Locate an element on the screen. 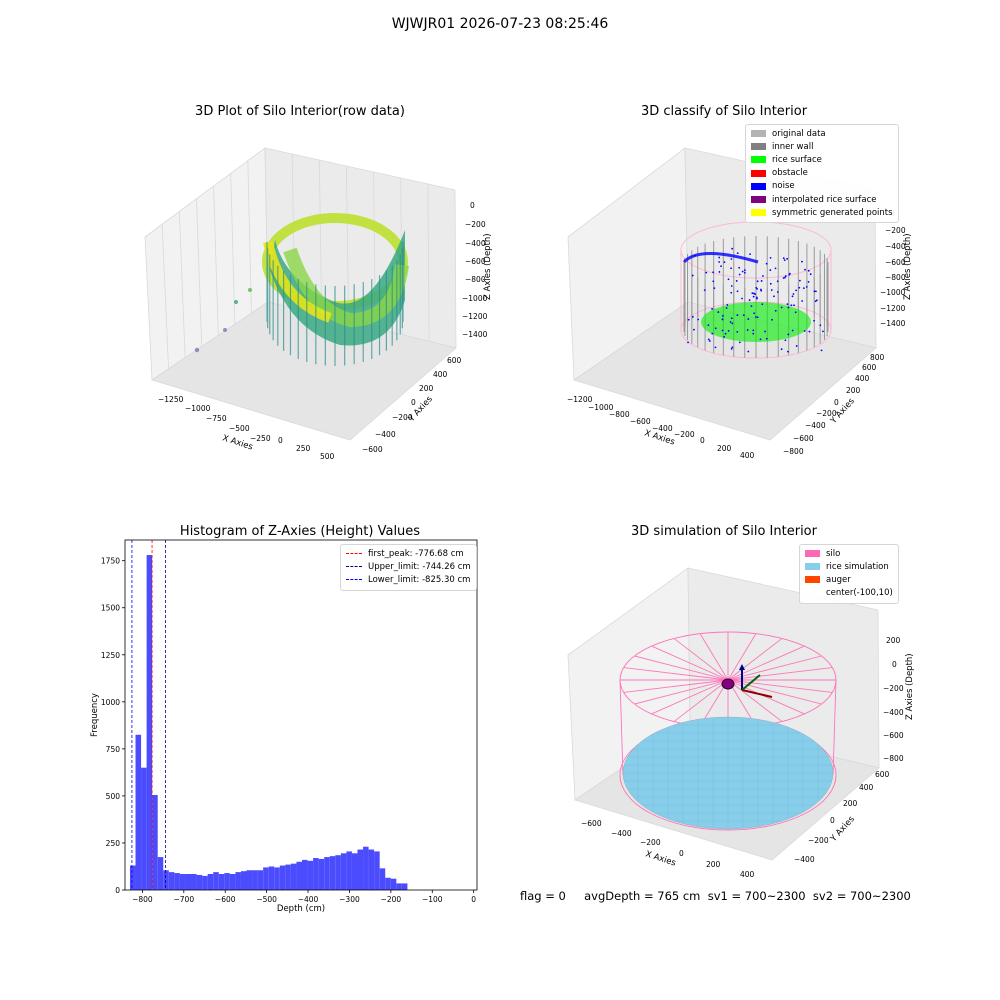  tick-label: −300 is located at coordinates (349, 899).